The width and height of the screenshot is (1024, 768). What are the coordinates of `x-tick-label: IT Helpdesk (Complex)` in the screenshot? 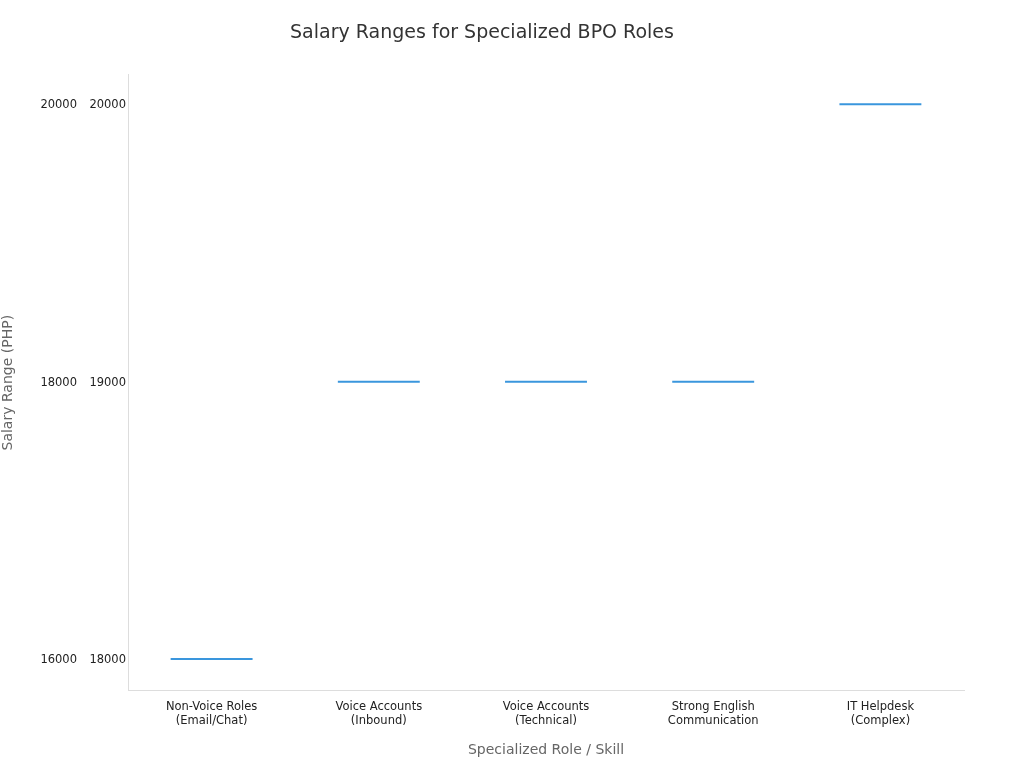 It's located at (880, 713).